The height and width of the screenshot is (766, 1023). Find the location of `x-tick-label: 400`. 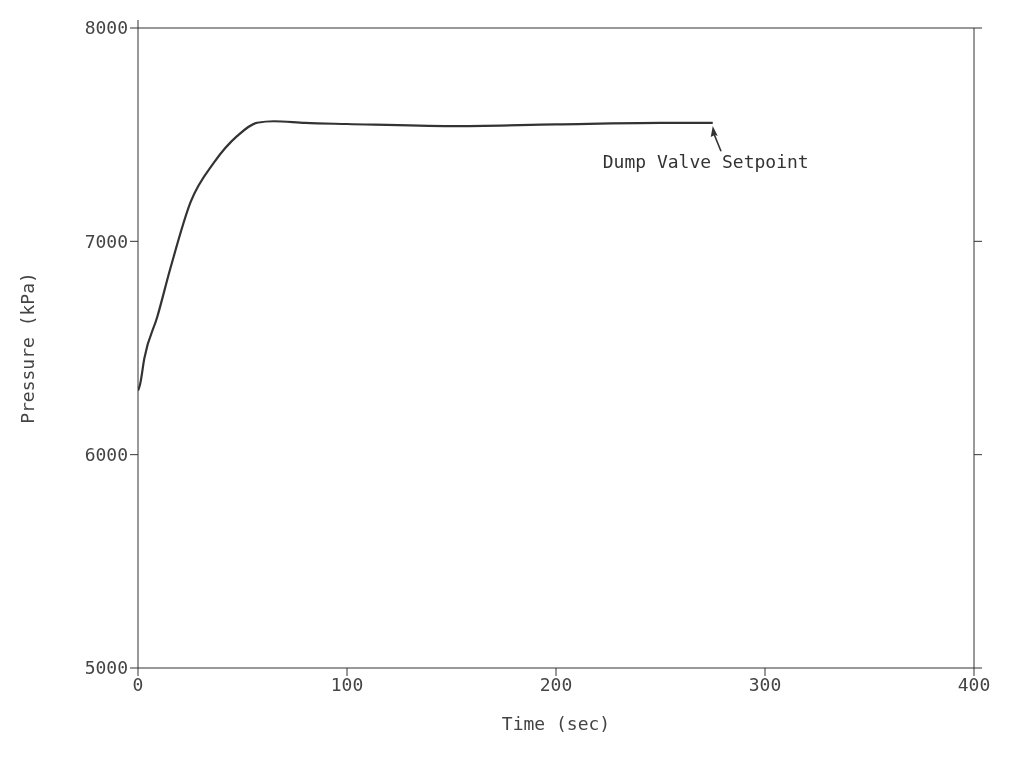

x-tick-label: 400 is located at coordinates (974, 684).